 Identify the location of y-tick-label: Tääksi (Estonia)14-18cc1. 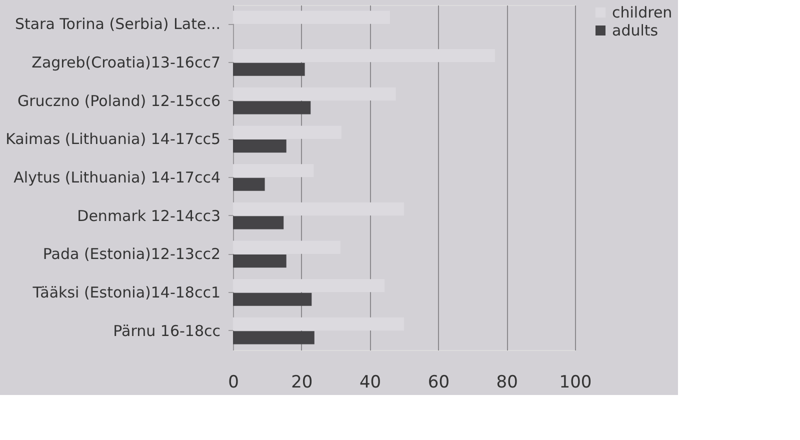
(126, 293).